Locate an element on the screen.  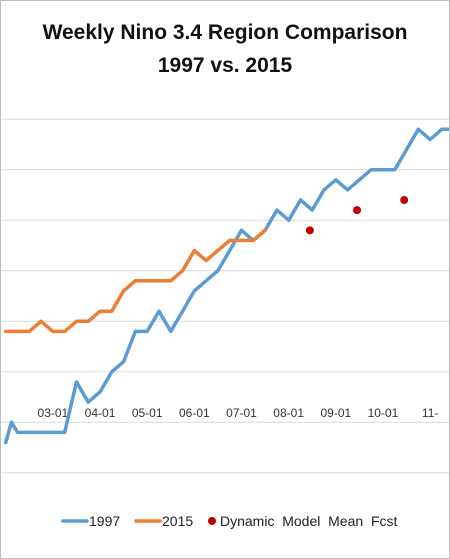
legend-swatch-forecast is located at coordinates (212, 521).